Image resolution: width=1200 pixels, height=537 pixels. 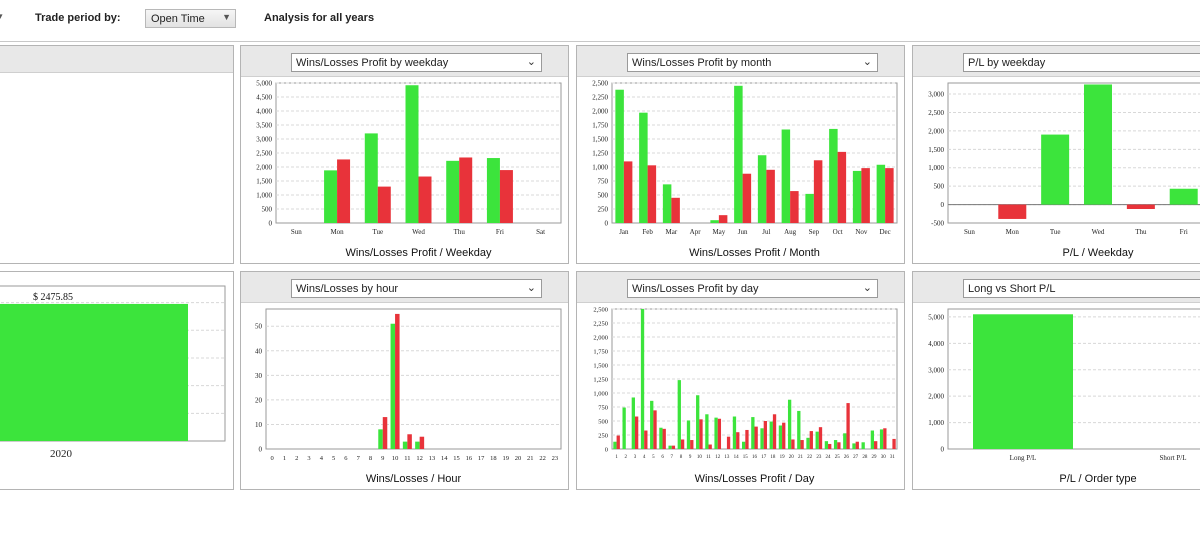 I want to click on bar-losses-Dec, so click(x=889, y=195).